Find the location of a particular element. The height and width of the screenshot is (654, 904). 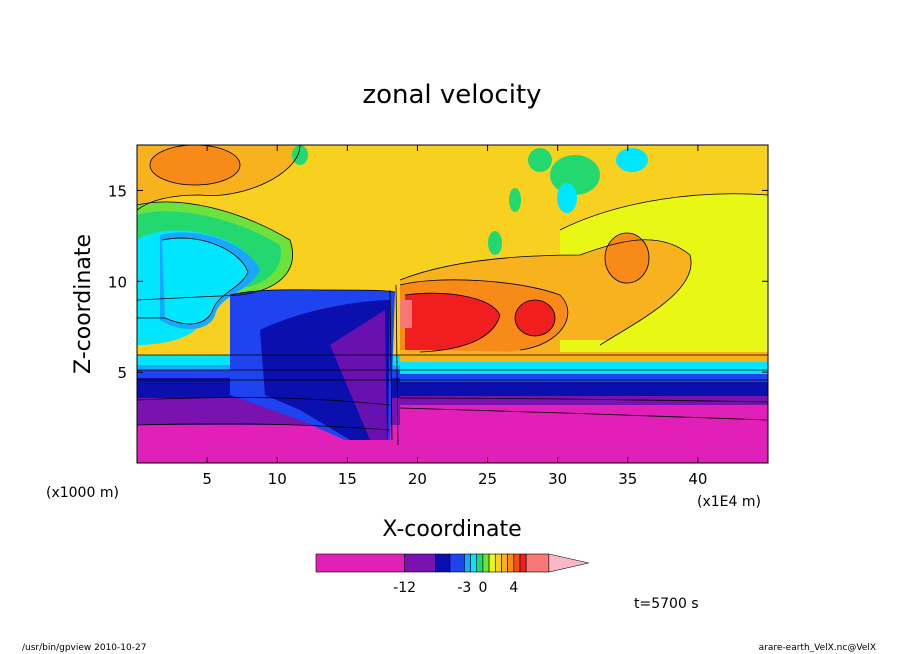

colorbar-extend-arrow is located at coordinates (568, 563).